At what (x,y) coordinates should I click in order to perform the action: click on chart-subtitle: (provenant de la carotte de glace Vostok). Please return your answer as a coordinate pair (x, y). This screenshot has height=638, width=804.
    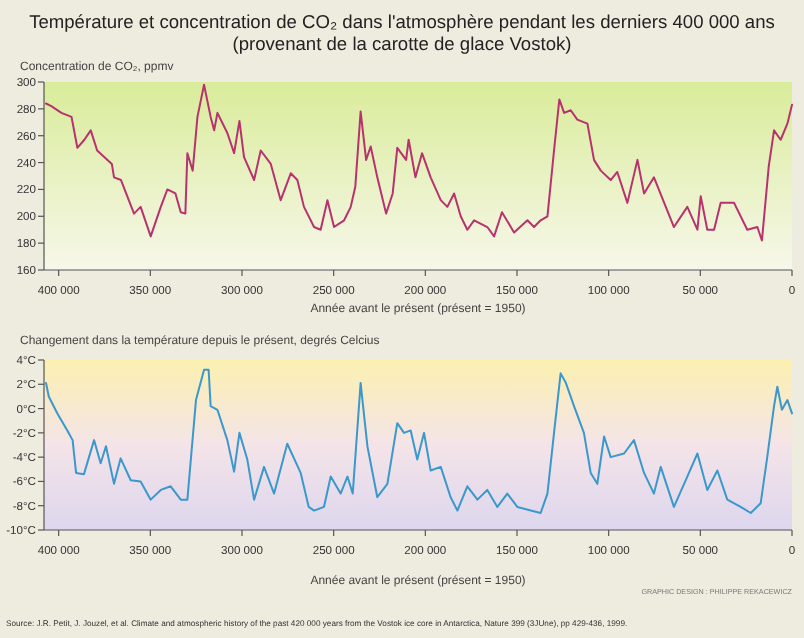
    Looking at the image, I should click on (402, 44).